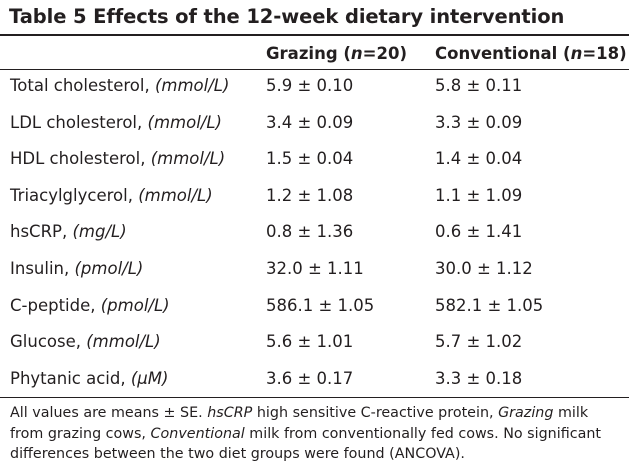 This screenshot has width=629, height=471. I want to click on cell-grazing: 5.9 ± 0.10, so click(310, 85).